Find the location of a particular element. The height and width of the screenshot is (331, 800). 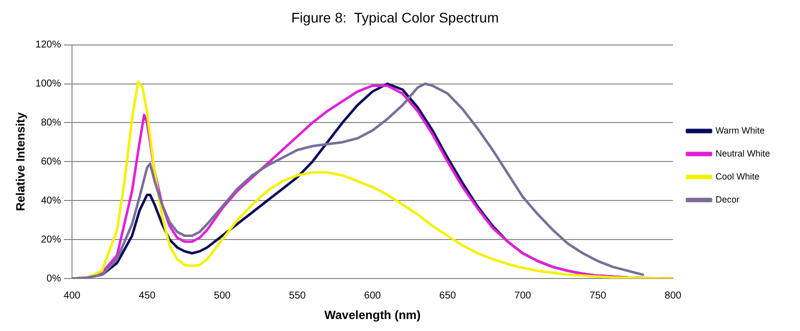

y-tick-label: 100% is located at coordinates (48, 84).